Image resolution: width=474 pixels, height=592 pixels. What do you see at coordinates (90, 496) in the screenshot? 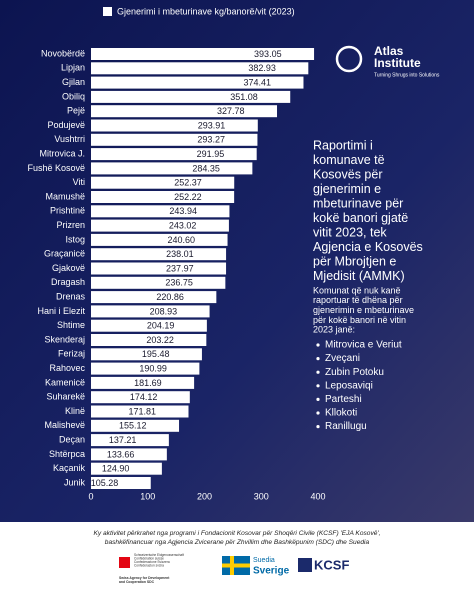
I see `x-tick-label: 0` at bounding box center [90, 496].